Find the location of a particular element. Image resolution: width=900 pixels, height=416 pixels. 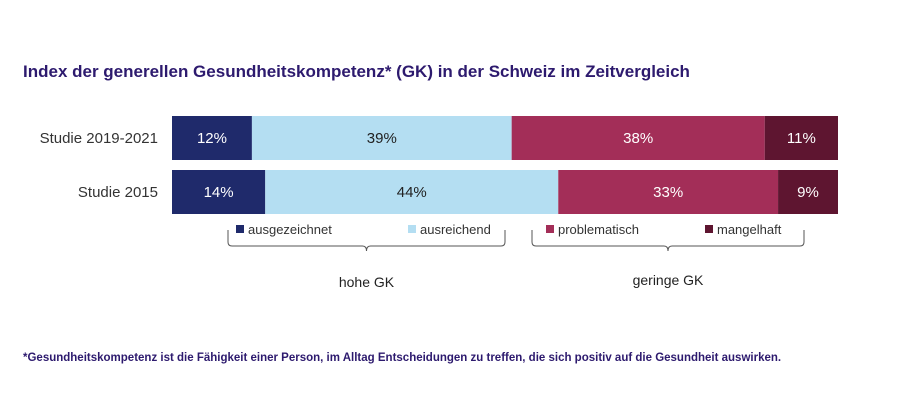

legend-label-ausgezeichnet: ausgezeichnet is located at coordinates (290, 229).